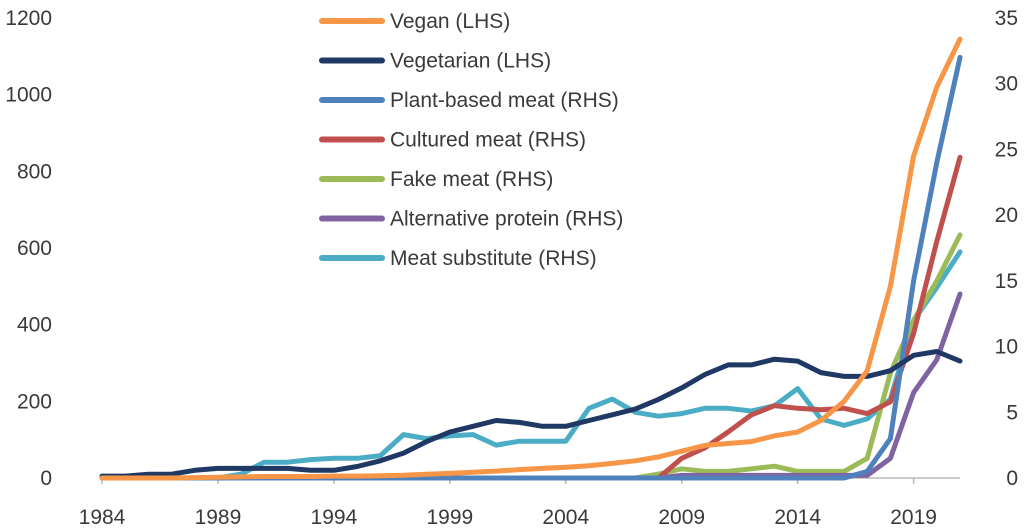 This screenshot has height=530, width=1024. Describe the element at coordinates (1006, 84) in the screenshot. I see `y-right-tick-label: 30` at that location.